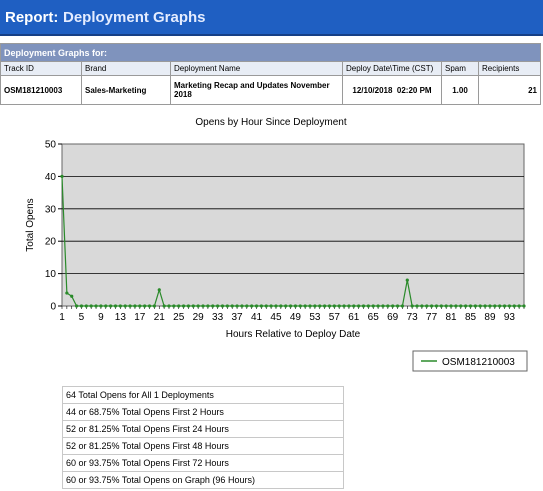  Describe the element at coordinates (374, 317) in the screenshot. I see `x-tick-label: 65` at that location.